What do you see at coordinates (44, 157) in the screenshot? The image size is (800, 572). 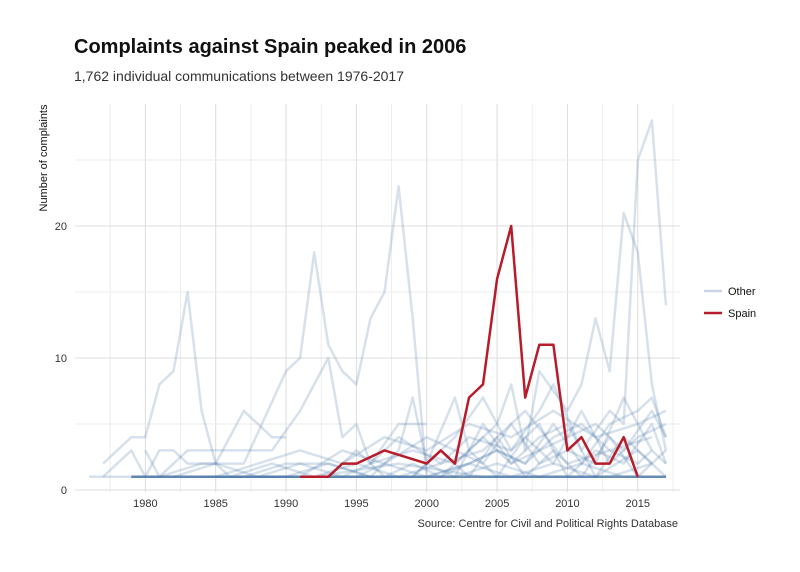 I see `y-axis-title: Number of complaints` at bounding box center [44, 157].